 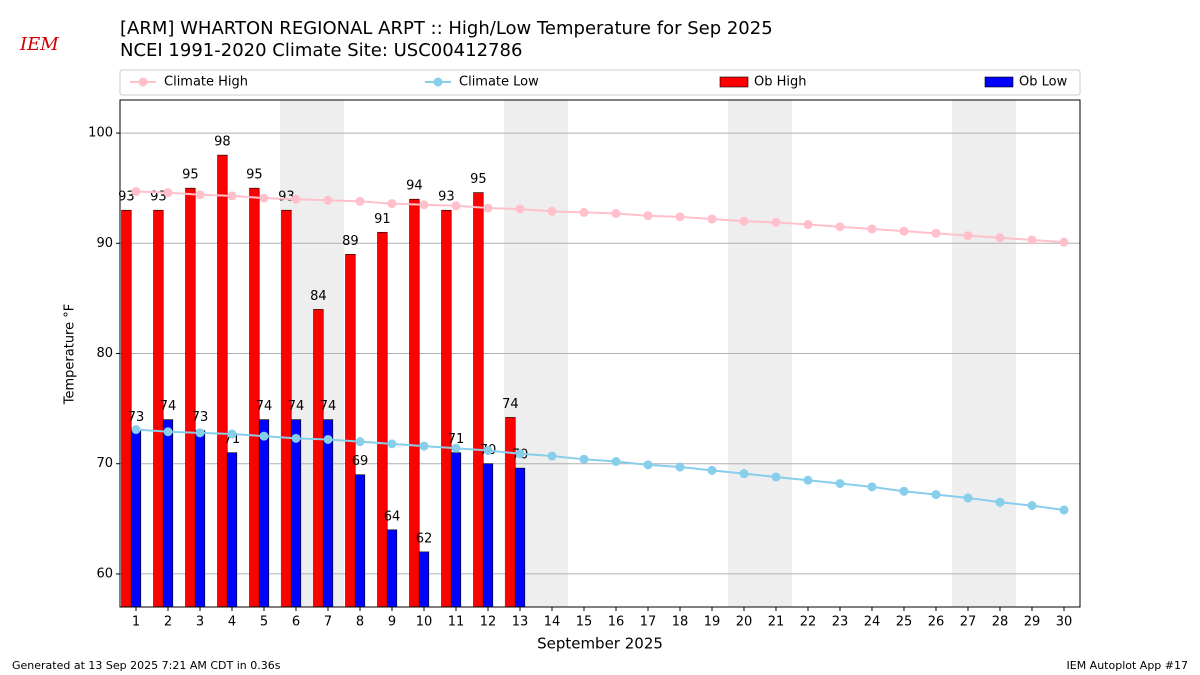 I want to click on x-tick-label: 4, so click(x=232, y=622).